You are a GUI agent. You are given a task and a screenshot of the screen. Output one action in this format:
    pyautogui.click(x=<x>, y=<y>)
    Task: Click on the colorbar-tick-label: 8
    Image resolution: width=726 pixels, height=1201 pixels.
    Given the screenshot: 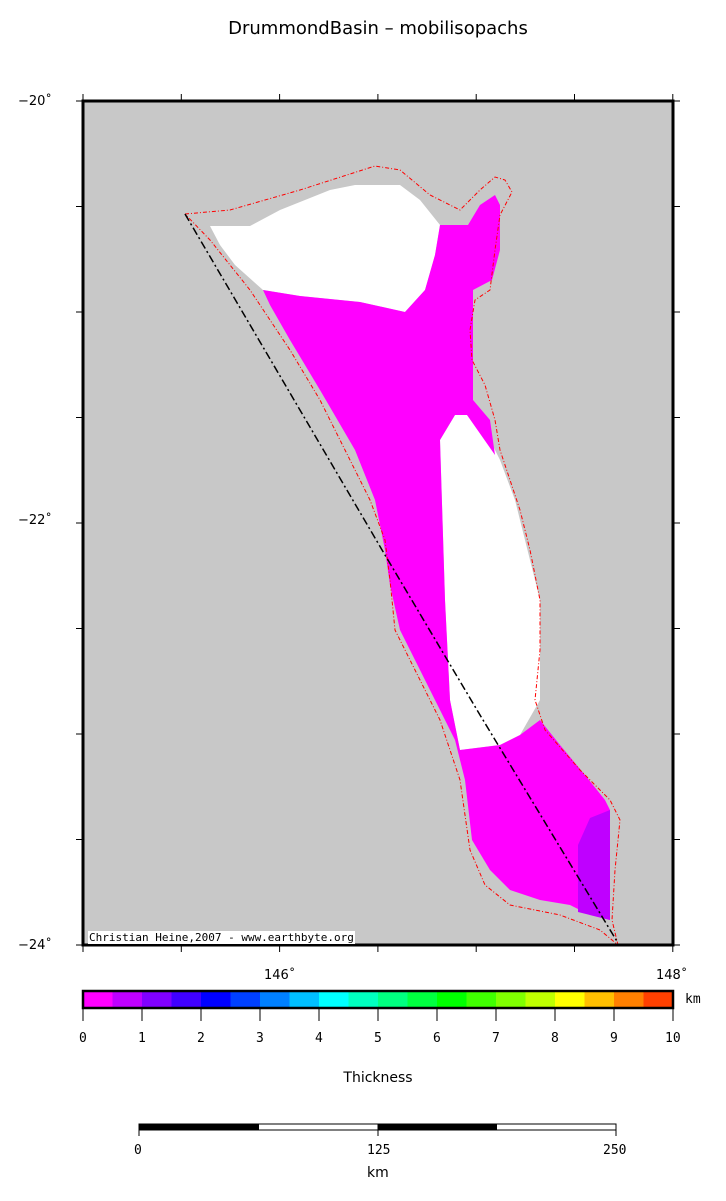 What is the action you would take?
    pyautogui.click(x=555, y=1038)
    